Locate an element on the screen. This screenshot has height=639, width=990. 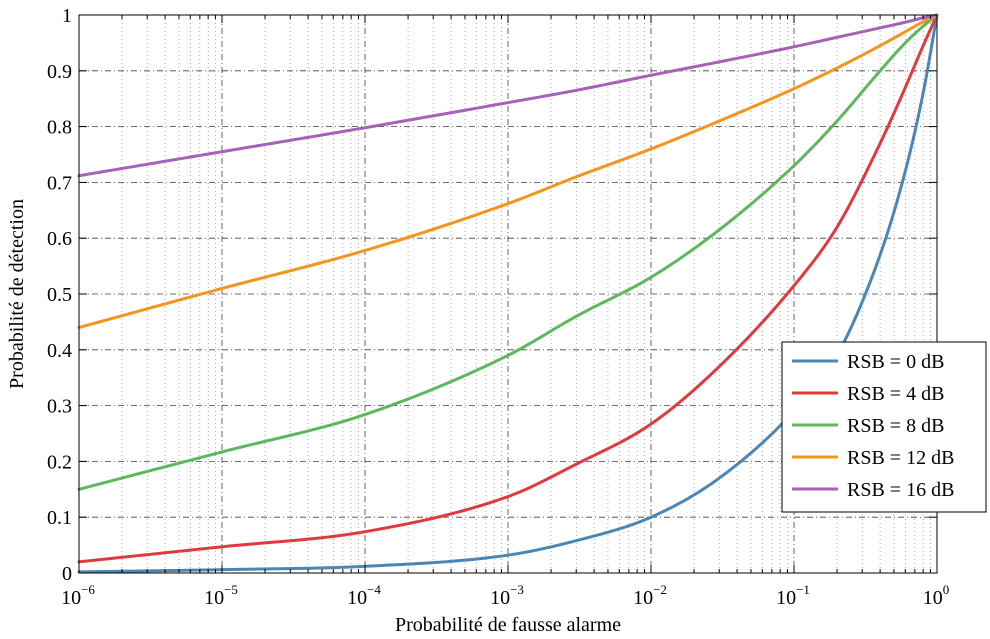
y-axis-label: Probabilité de détection is located at coordinates (17, 294).